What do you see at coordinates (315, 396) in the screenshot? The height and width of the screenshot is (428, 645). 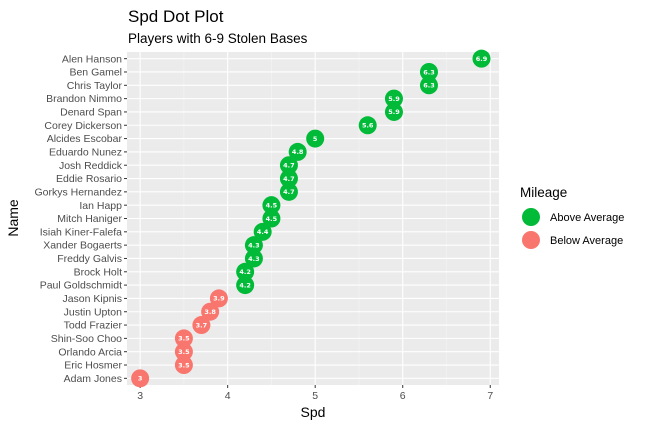 I see `x-tick-label: 5` at bounding box center [315, 396].